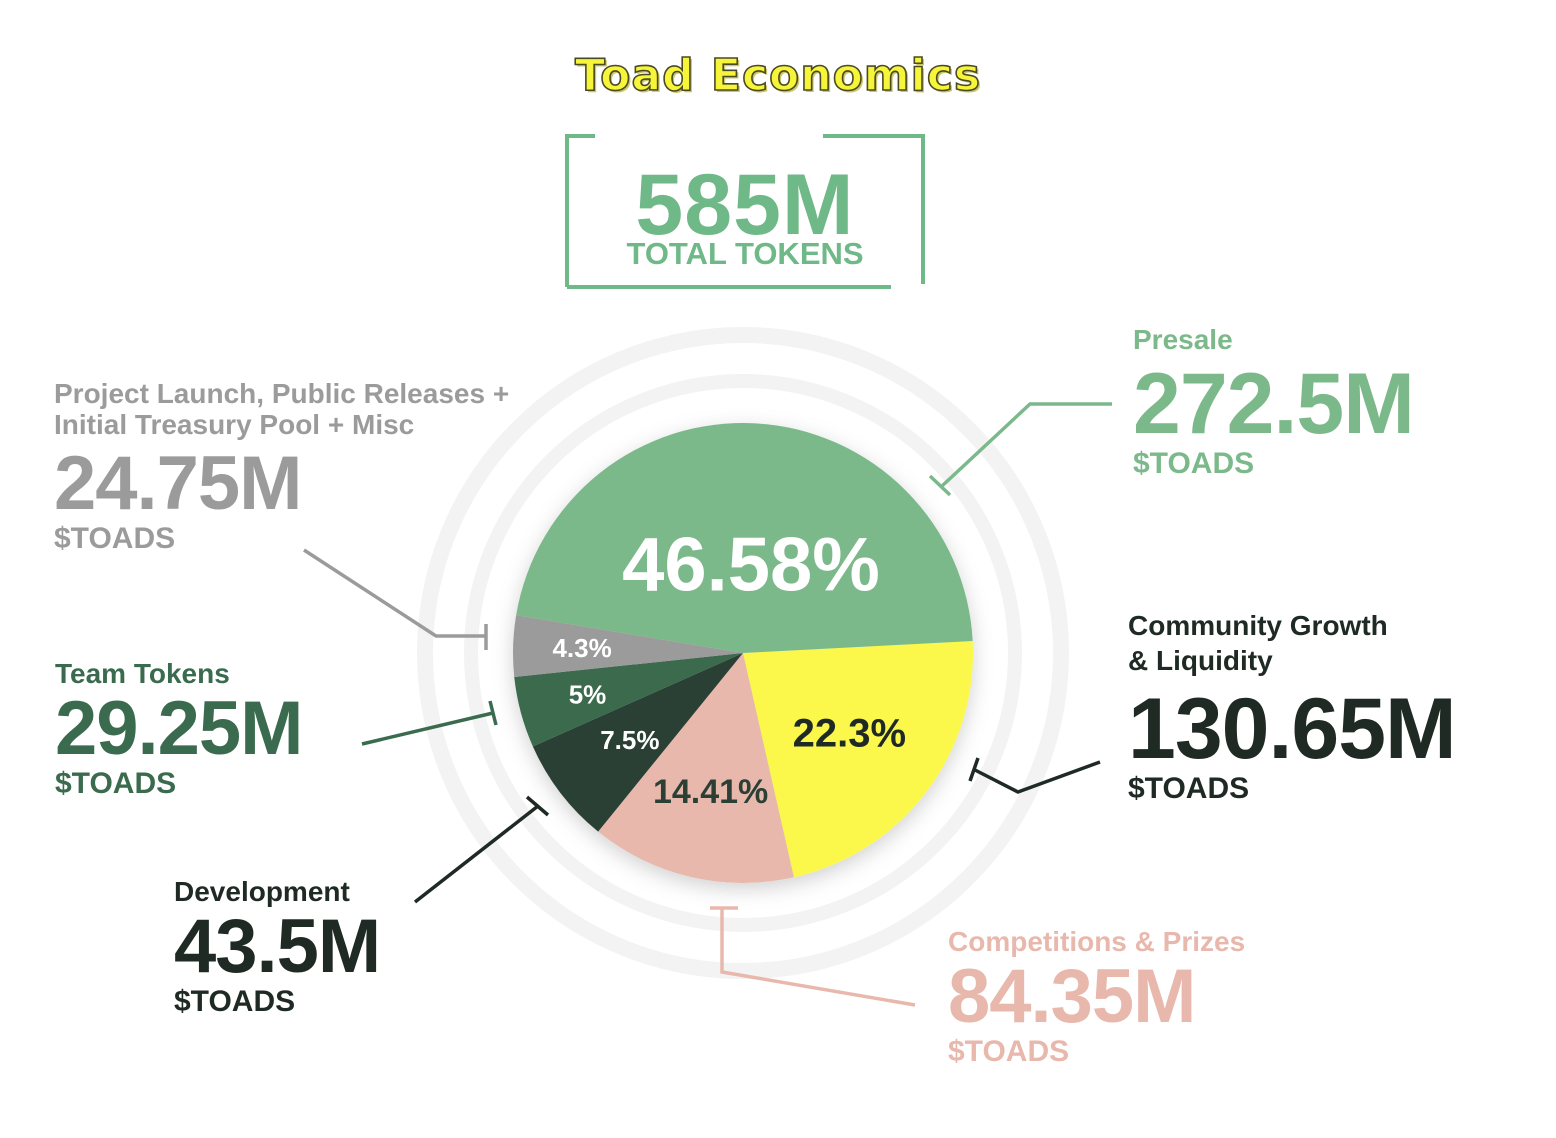 This screenshot has width=1556, height=1138. I want to click on pie-label-launch: 4.3%, so click(581, 648).